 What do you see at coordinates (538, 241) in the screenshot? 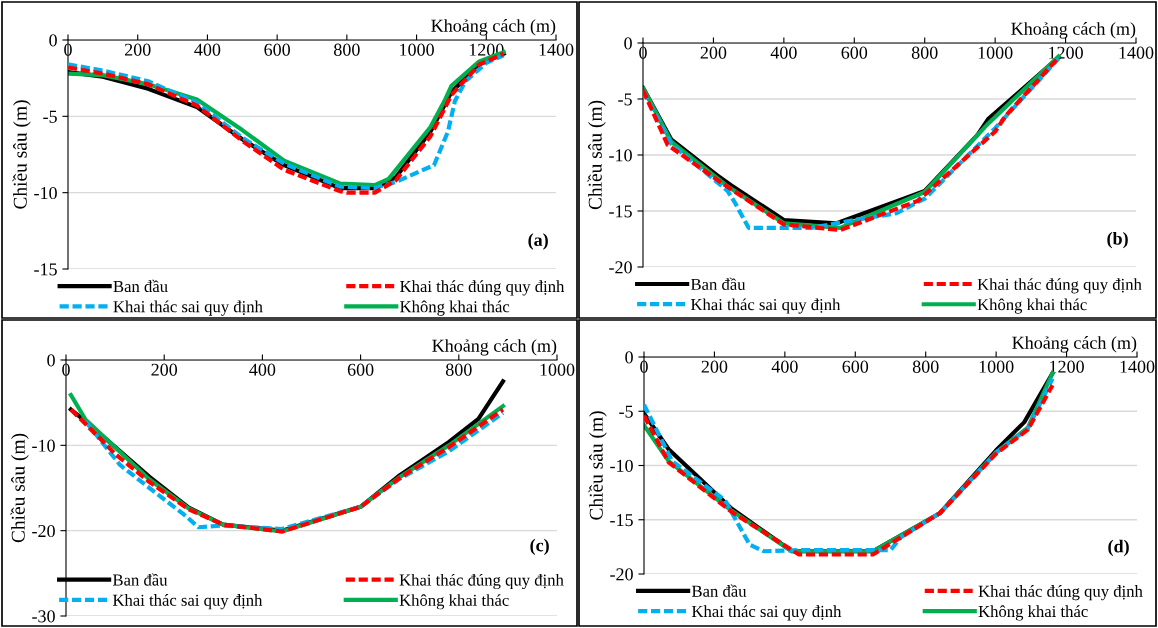
I see `annotation: (a)` at bounding box center [538, 241].